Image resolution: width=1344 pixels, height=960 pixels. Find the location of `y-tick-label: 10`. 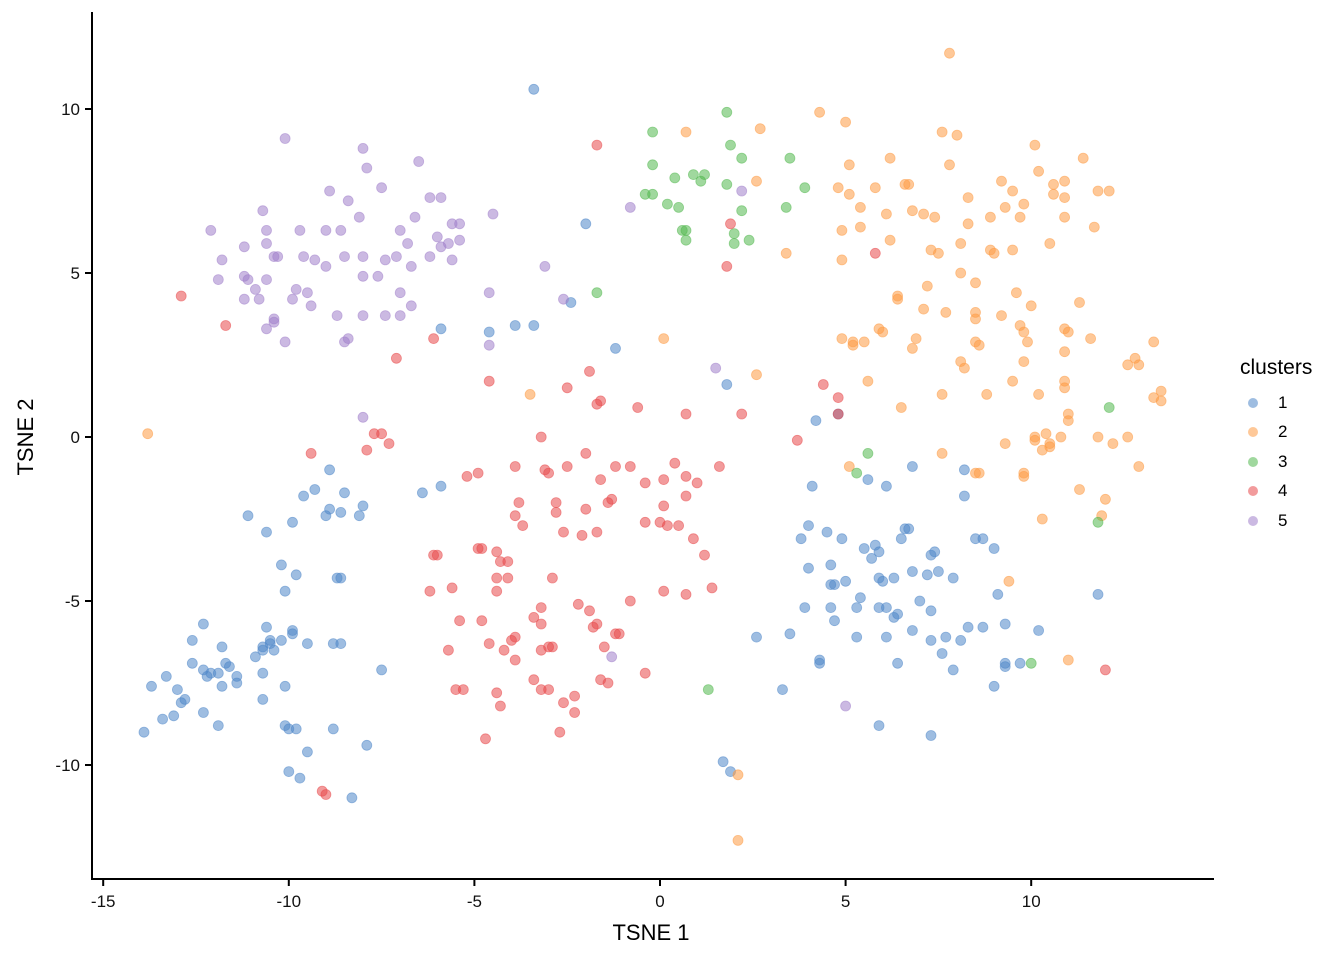

y-tick-label: 10 is located at coordinates (70, 109).